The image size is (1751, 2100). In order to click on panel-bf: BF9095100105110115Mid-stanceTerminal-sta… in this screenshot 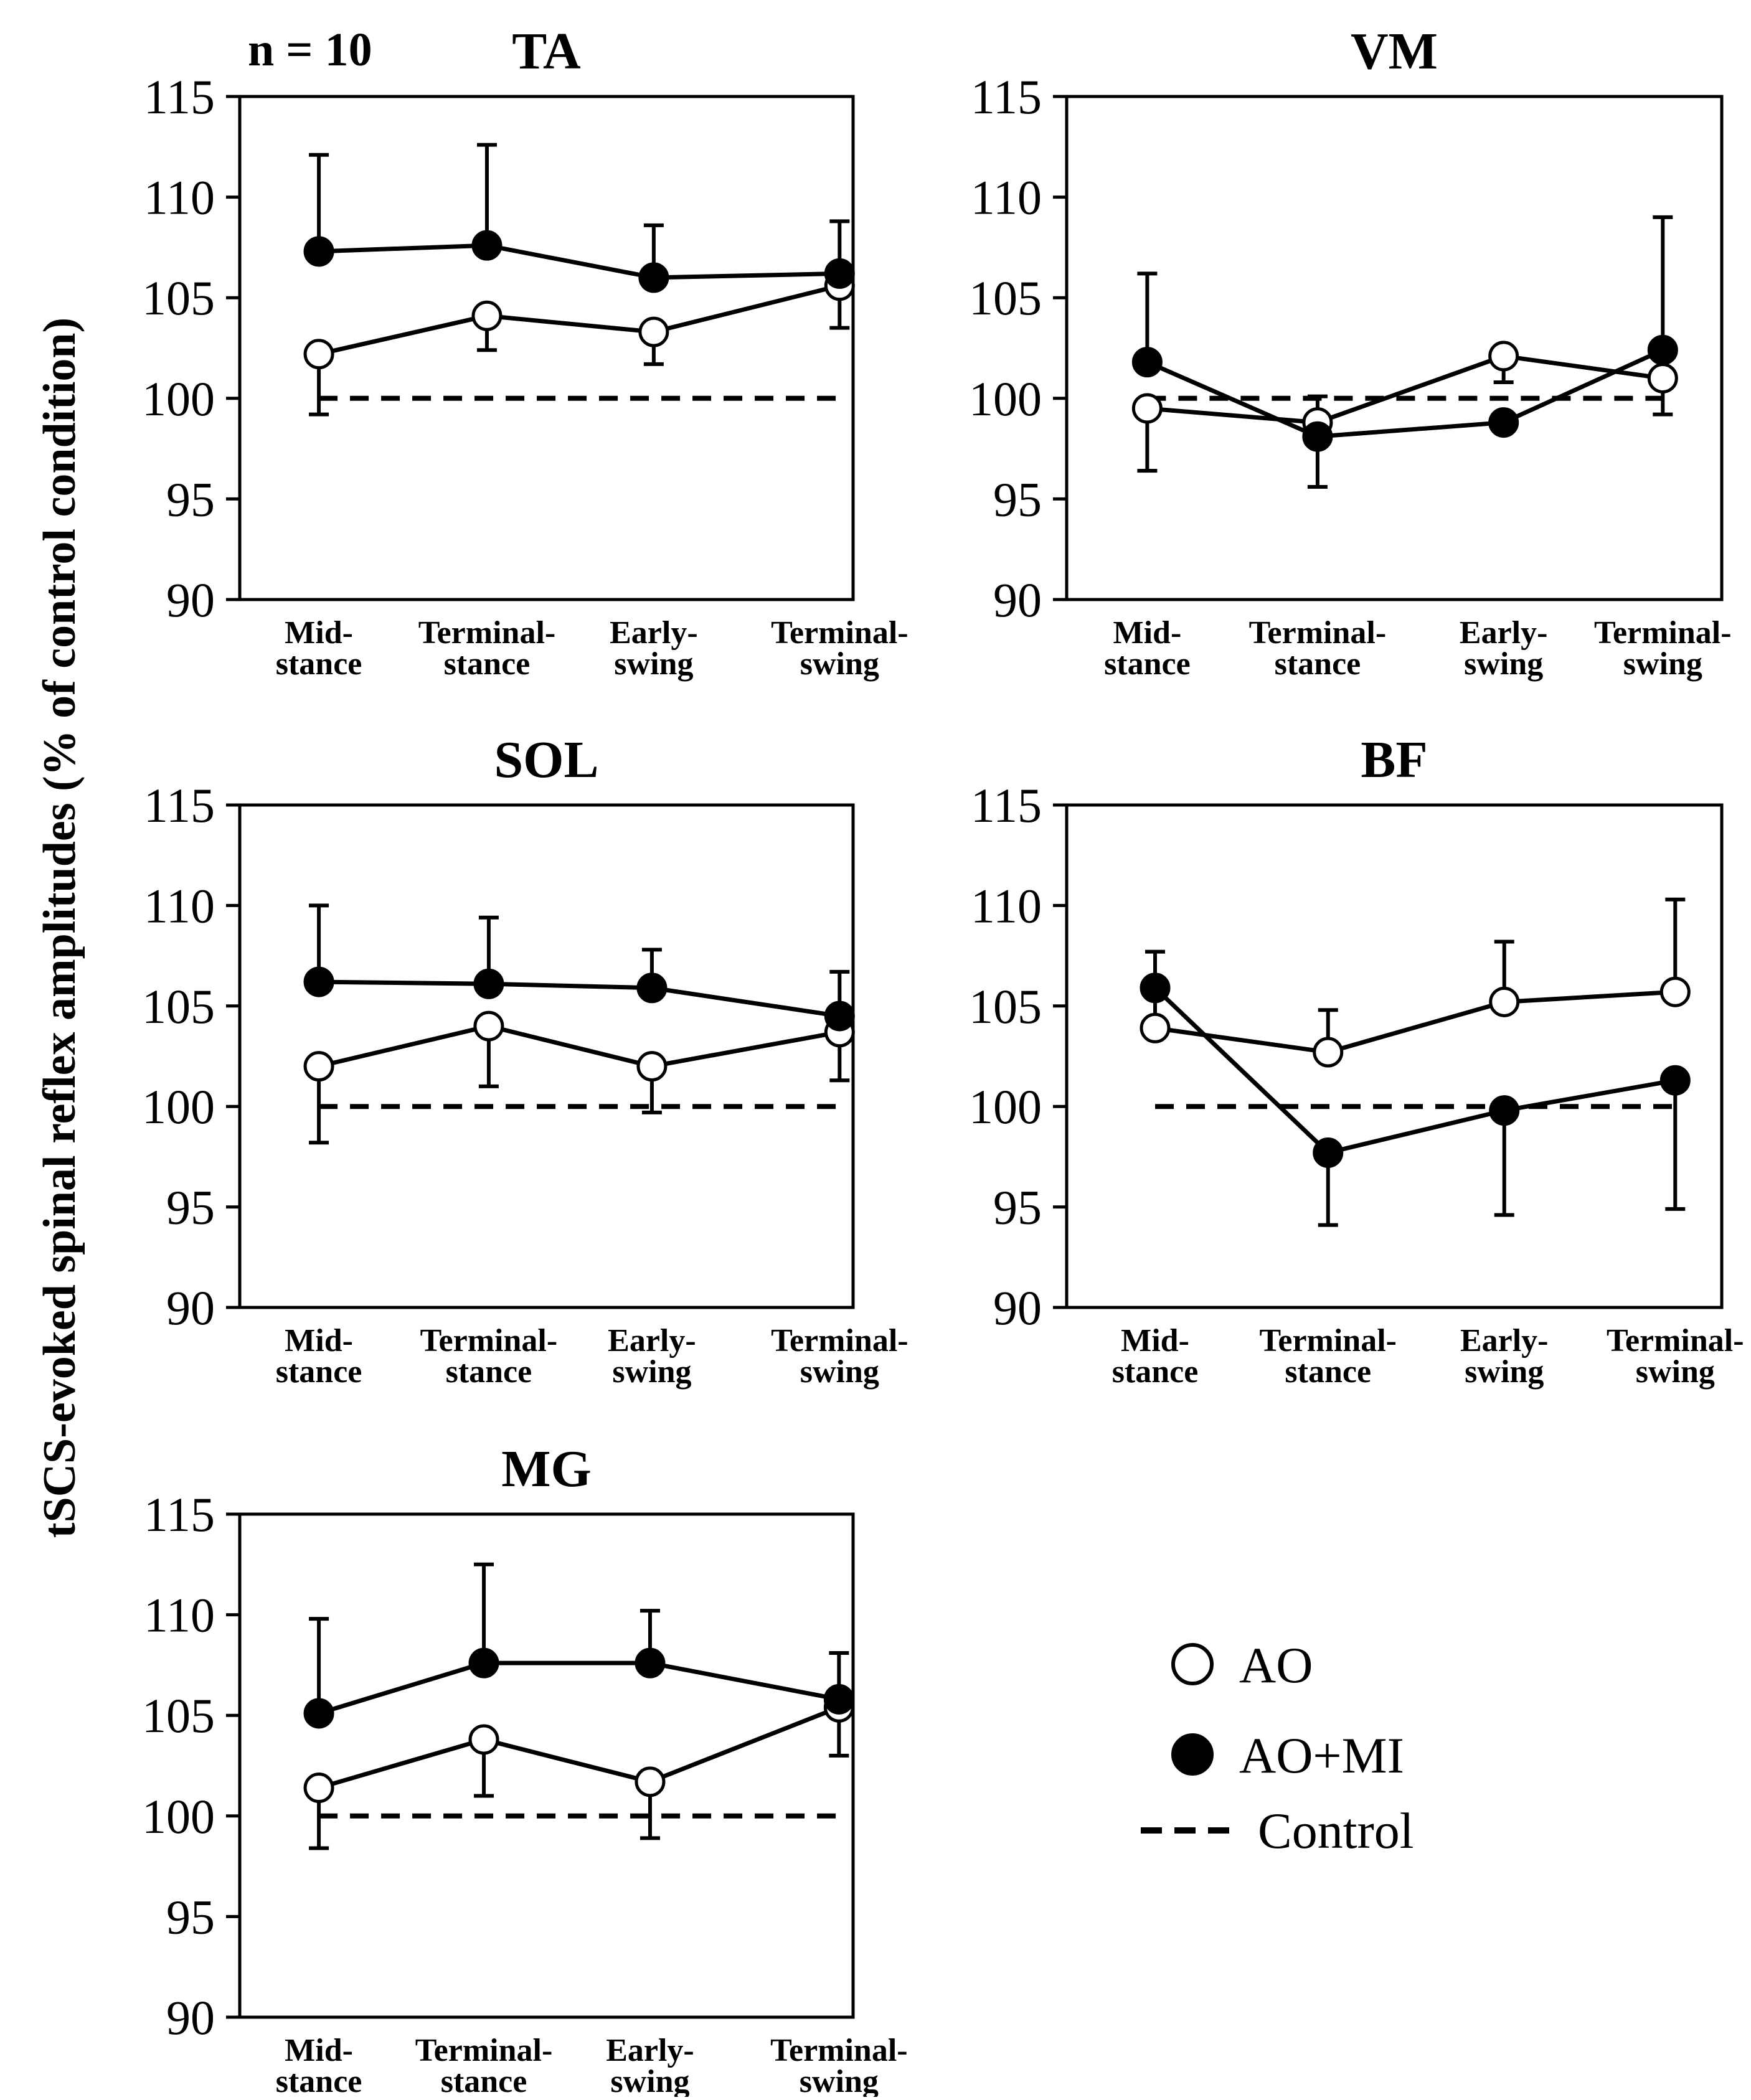, I will do `click(1356, 1060)`.